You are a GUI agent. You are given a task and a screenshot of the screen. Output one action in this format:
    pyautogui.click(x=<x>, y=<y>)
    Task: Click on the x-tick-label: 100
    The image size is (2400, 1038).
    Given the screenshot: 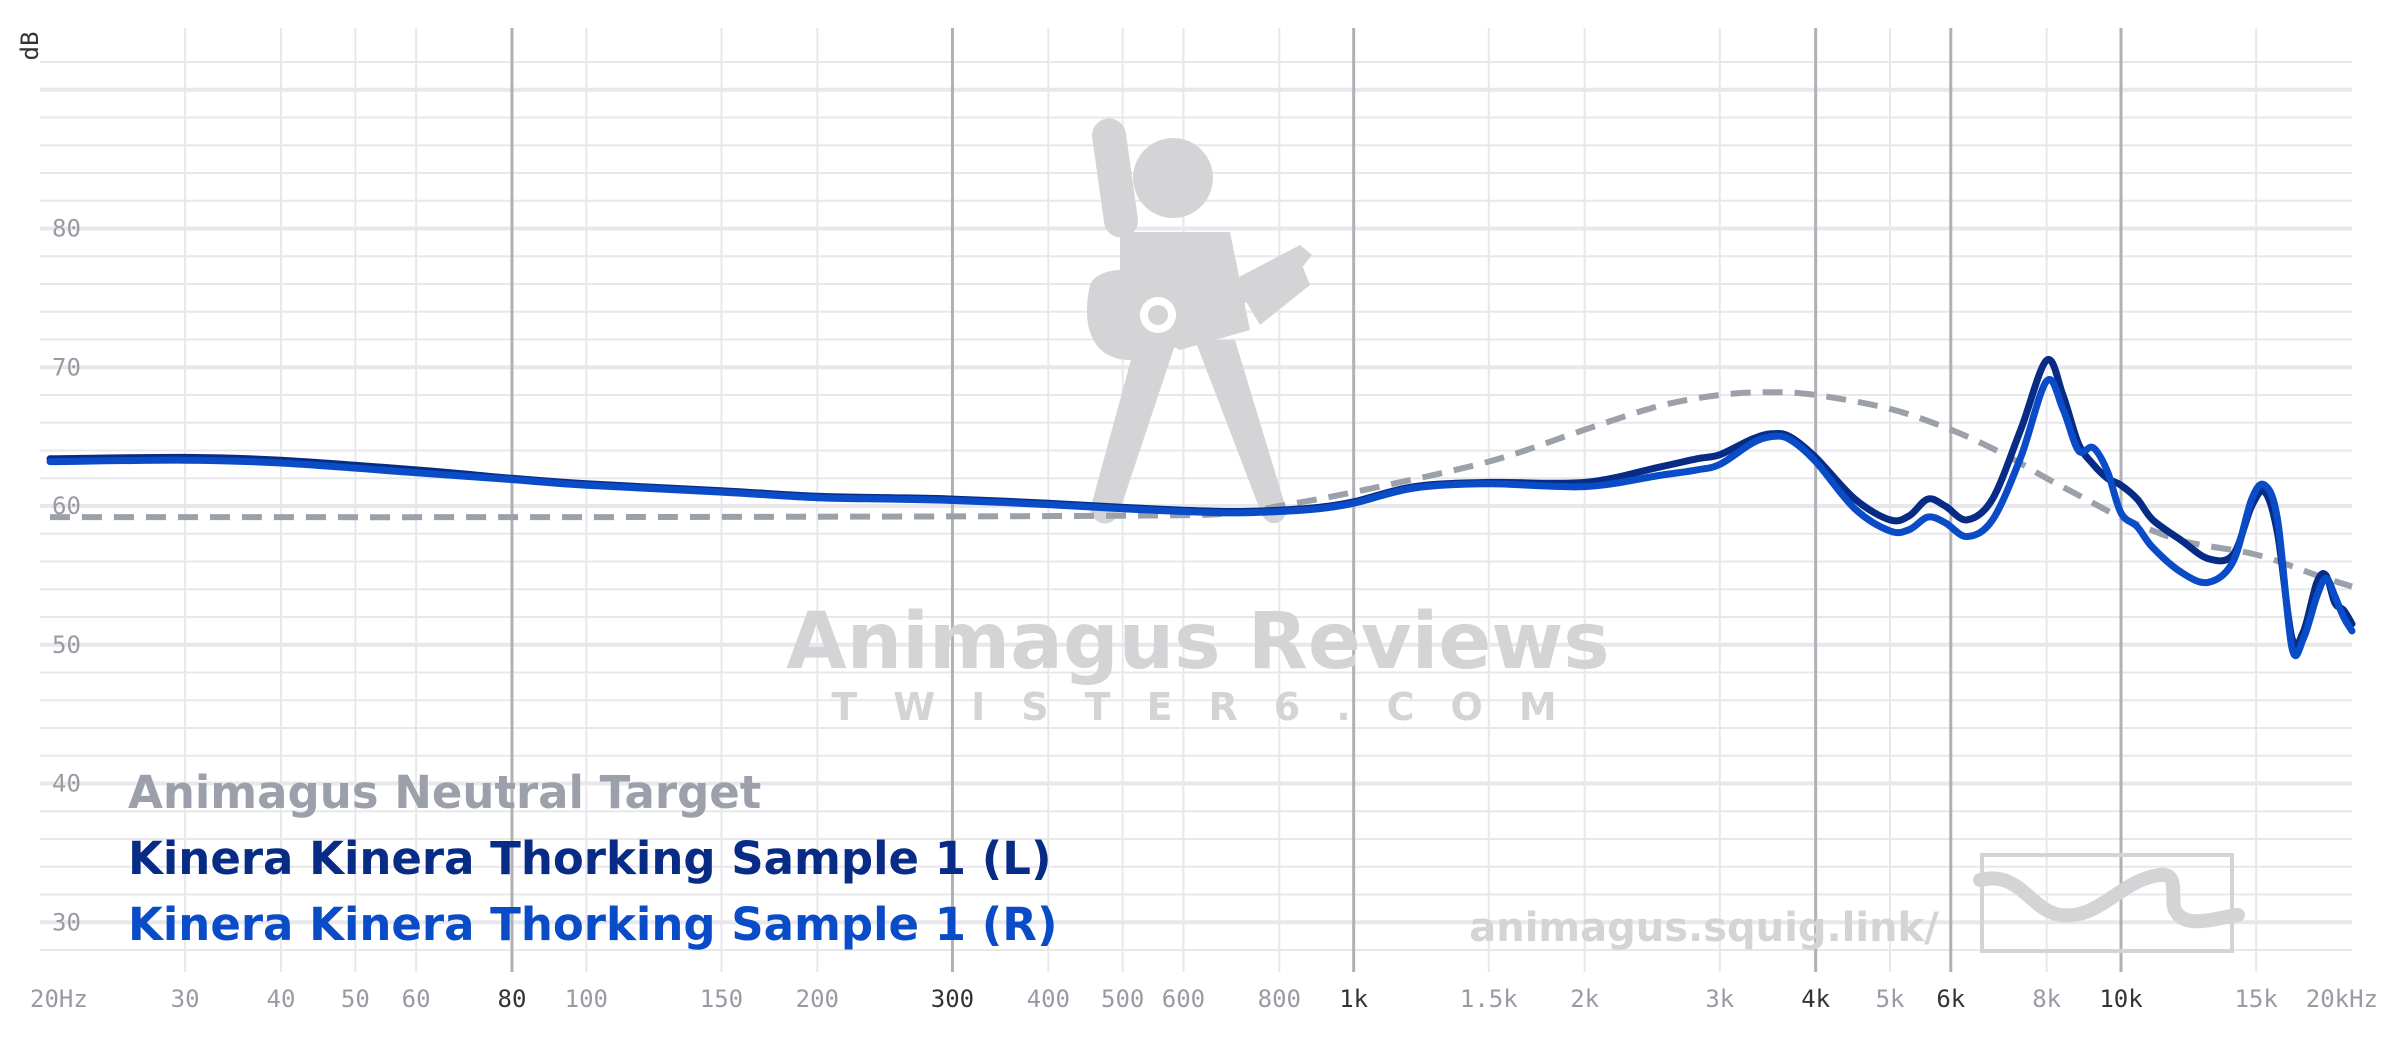 What is the action you would take?
    pyautogui.click(x=586, y=999)
    